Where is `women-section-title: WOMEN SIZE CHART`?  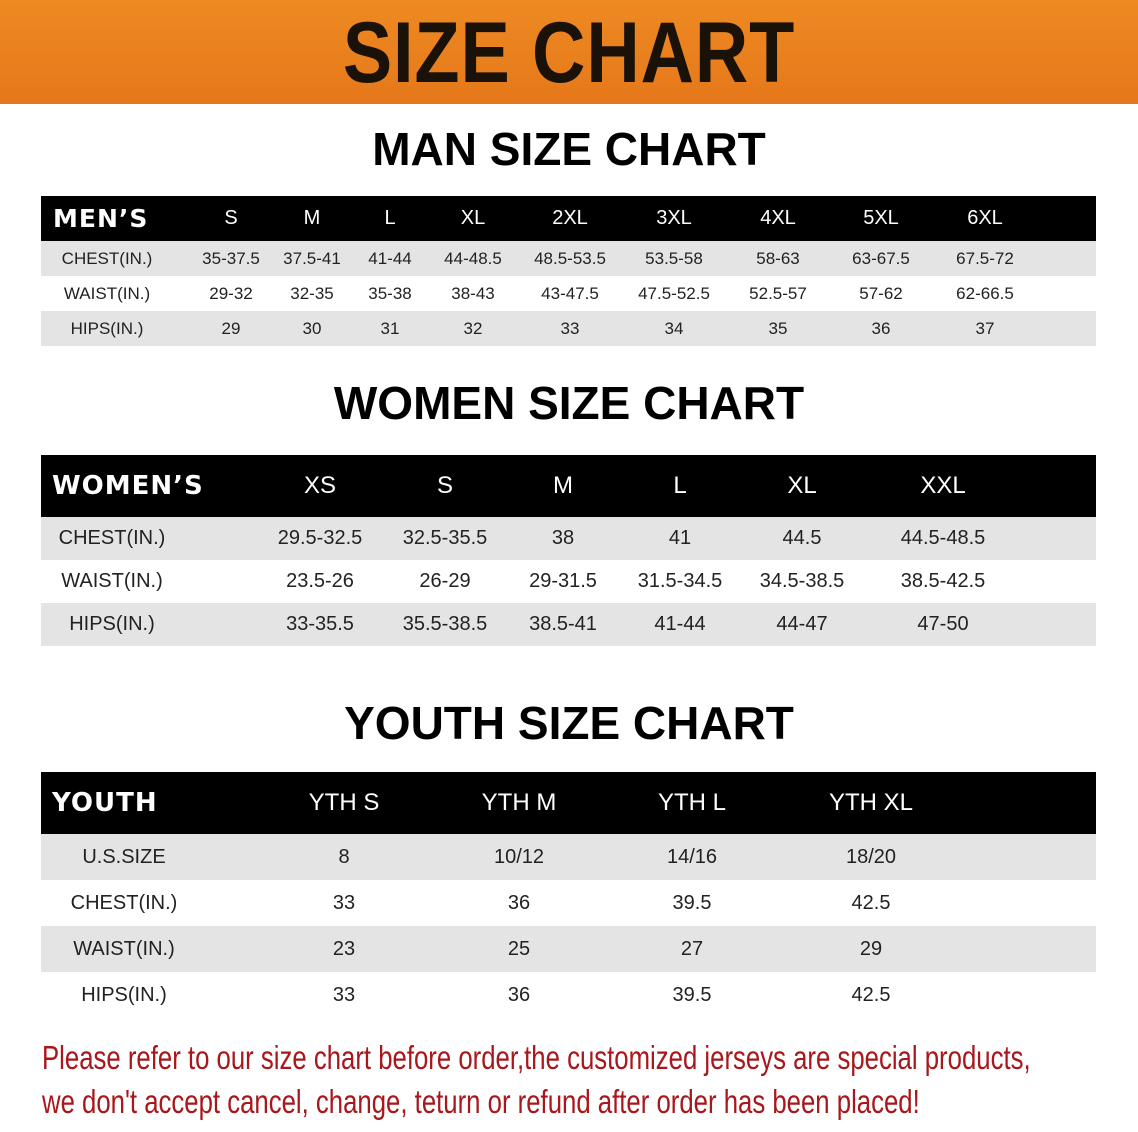
women-section-title: WOMEN SIZE CHART is located at coordinates (569, 403).